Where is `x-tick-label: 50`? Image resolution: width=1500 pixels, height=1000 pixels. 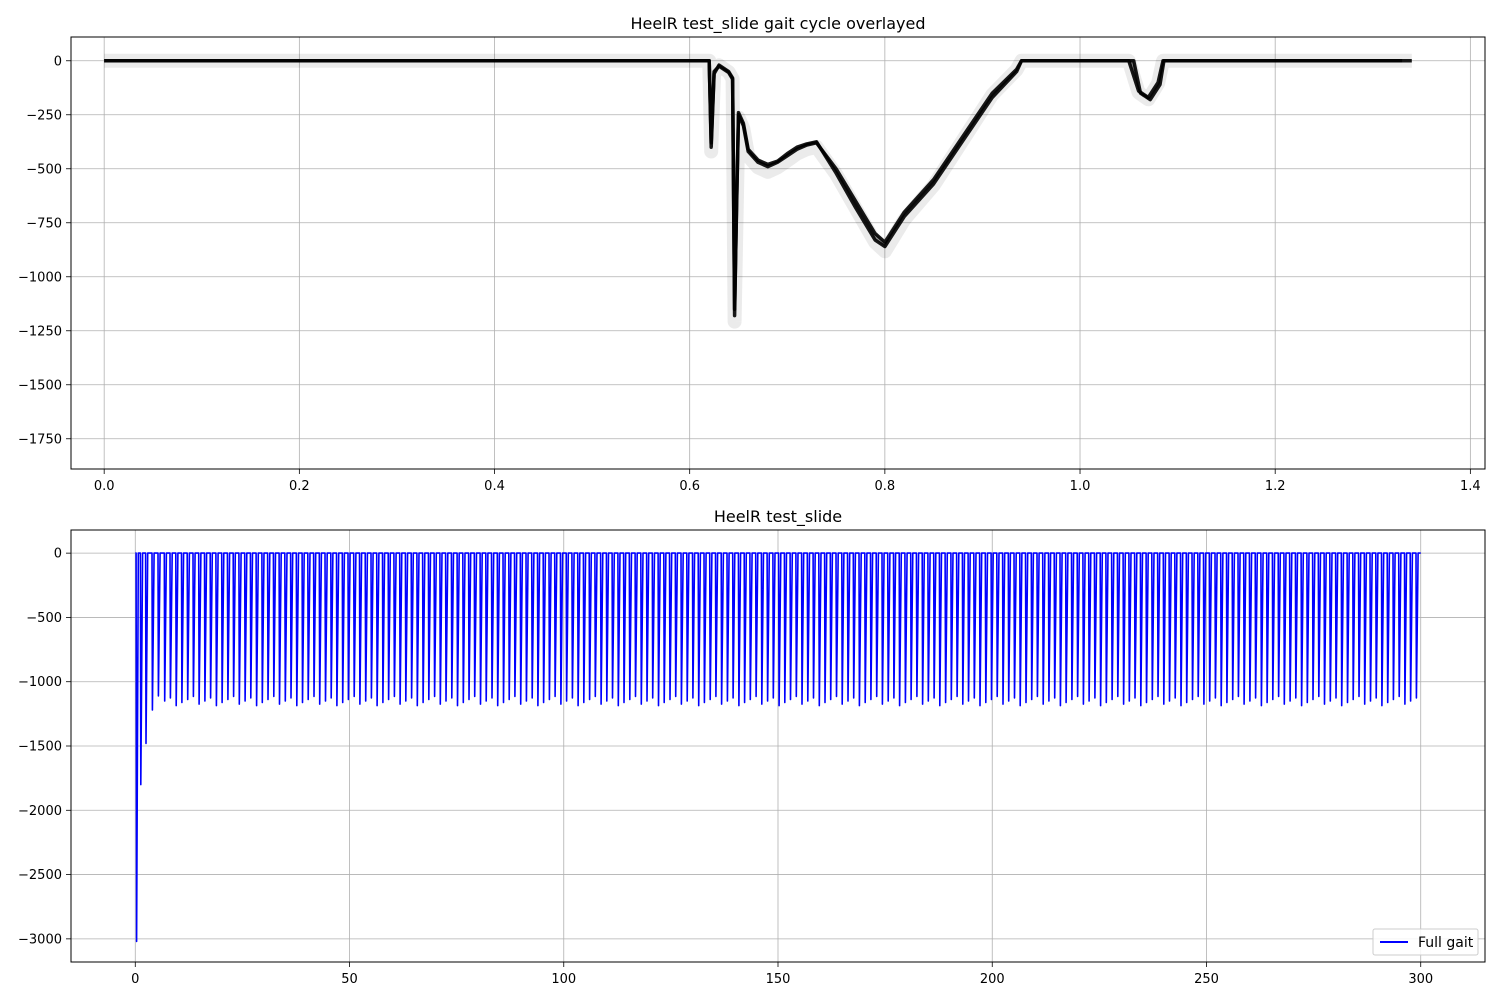
x-tick-label: 50 is located at coordinates (349, 979).